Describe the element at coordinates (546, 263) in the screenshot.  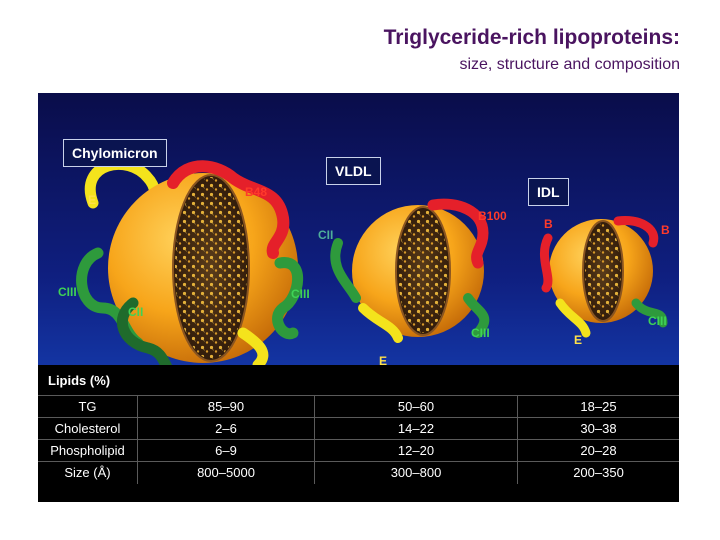
I see `apo-b-strand-left` at that location.